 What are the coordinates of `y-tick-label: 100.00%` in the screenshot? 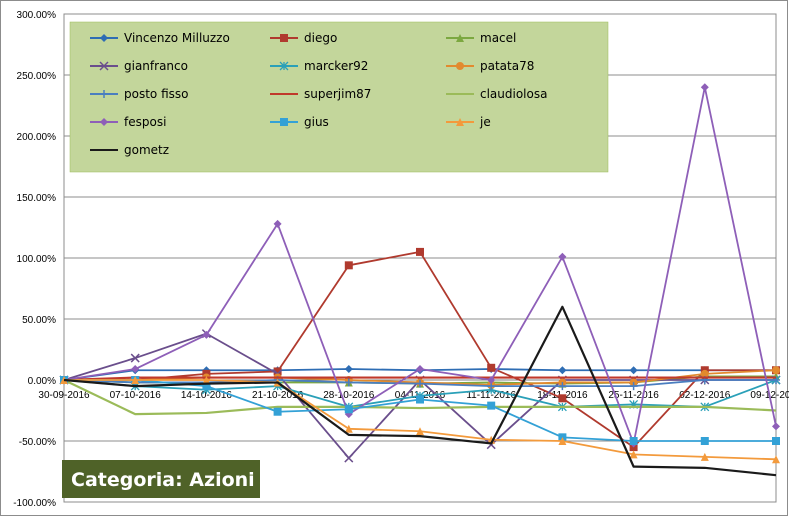 It's located at (37, 259).